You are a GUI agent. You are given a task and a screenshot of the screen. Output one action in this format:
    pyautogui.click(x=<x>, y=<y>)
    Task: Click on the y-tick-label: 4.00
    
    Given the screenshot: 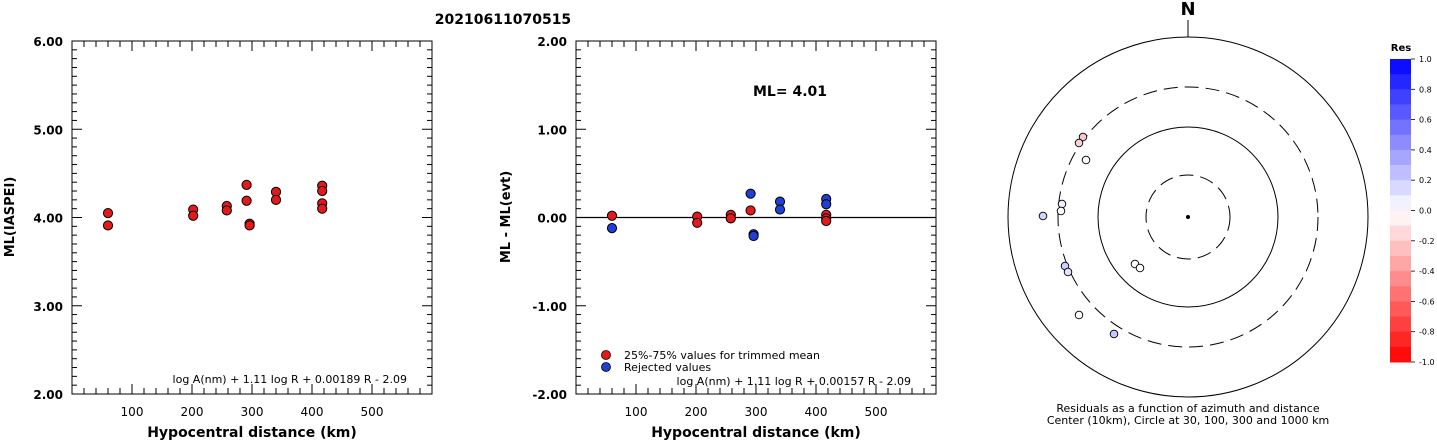 What is the action you would take?
    pyautogui.click(x=48, y=219)
    